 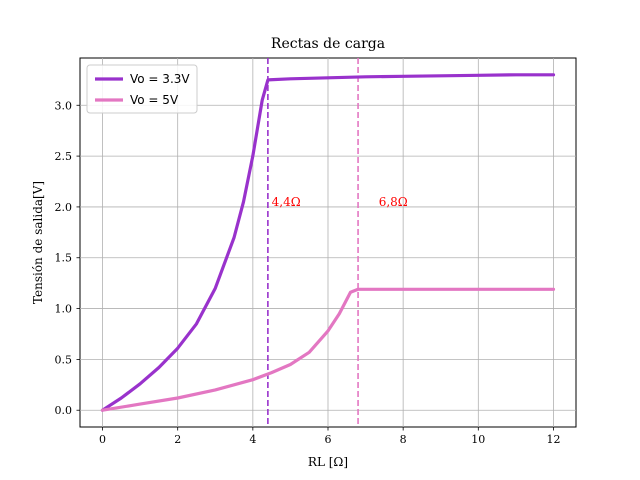 What do you see at coordinates (142, 89) in the screenshot?
I see `legend: Vo = 3.3V Vo = 5V` at bounding box center [142, 89].